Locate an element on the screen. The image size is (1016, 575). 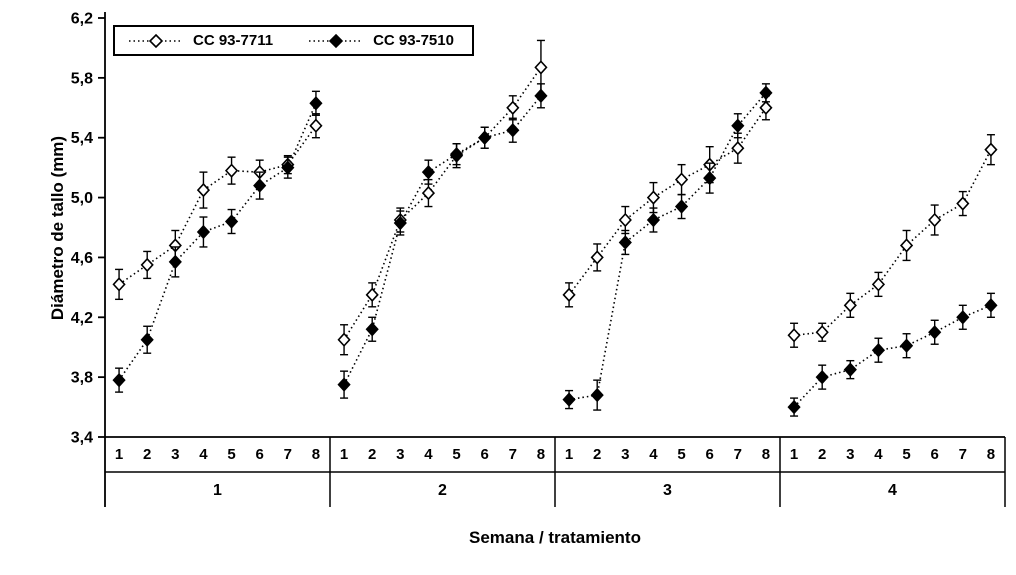
y-tick-label: 3,8 is located at coordinates (82, 378).